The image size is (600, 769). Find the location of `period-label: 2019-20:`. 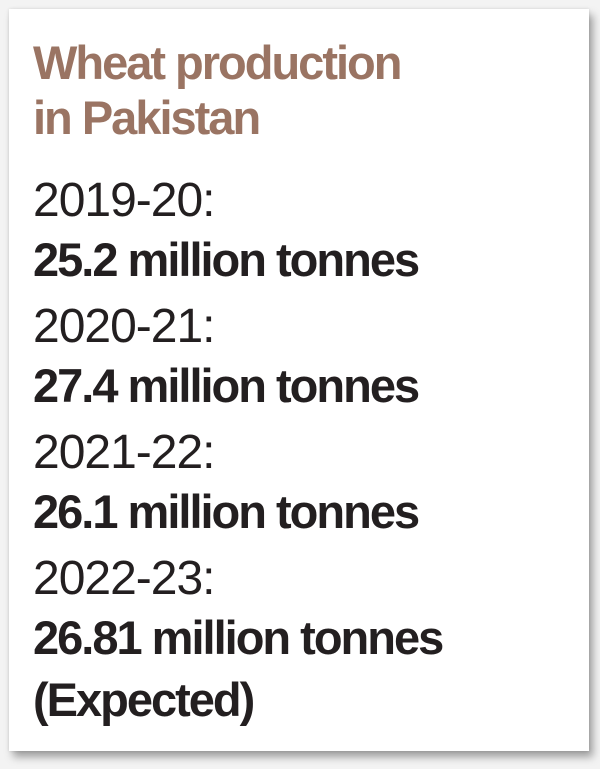

period-label: 2019-20: is located at coordinates (124, 200).